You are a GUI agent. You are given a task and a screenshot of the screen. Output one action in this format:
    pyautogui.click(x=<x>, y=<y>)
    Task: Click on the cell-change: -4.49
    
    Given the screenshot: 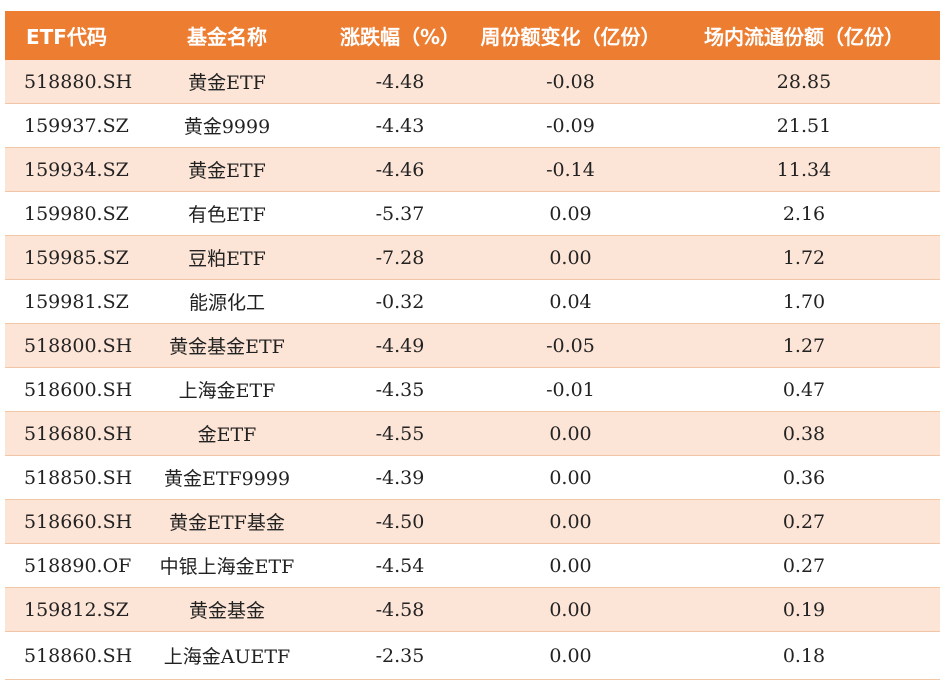 What is the action you would take?
    pyautogui.click(x=400, y=345)
    